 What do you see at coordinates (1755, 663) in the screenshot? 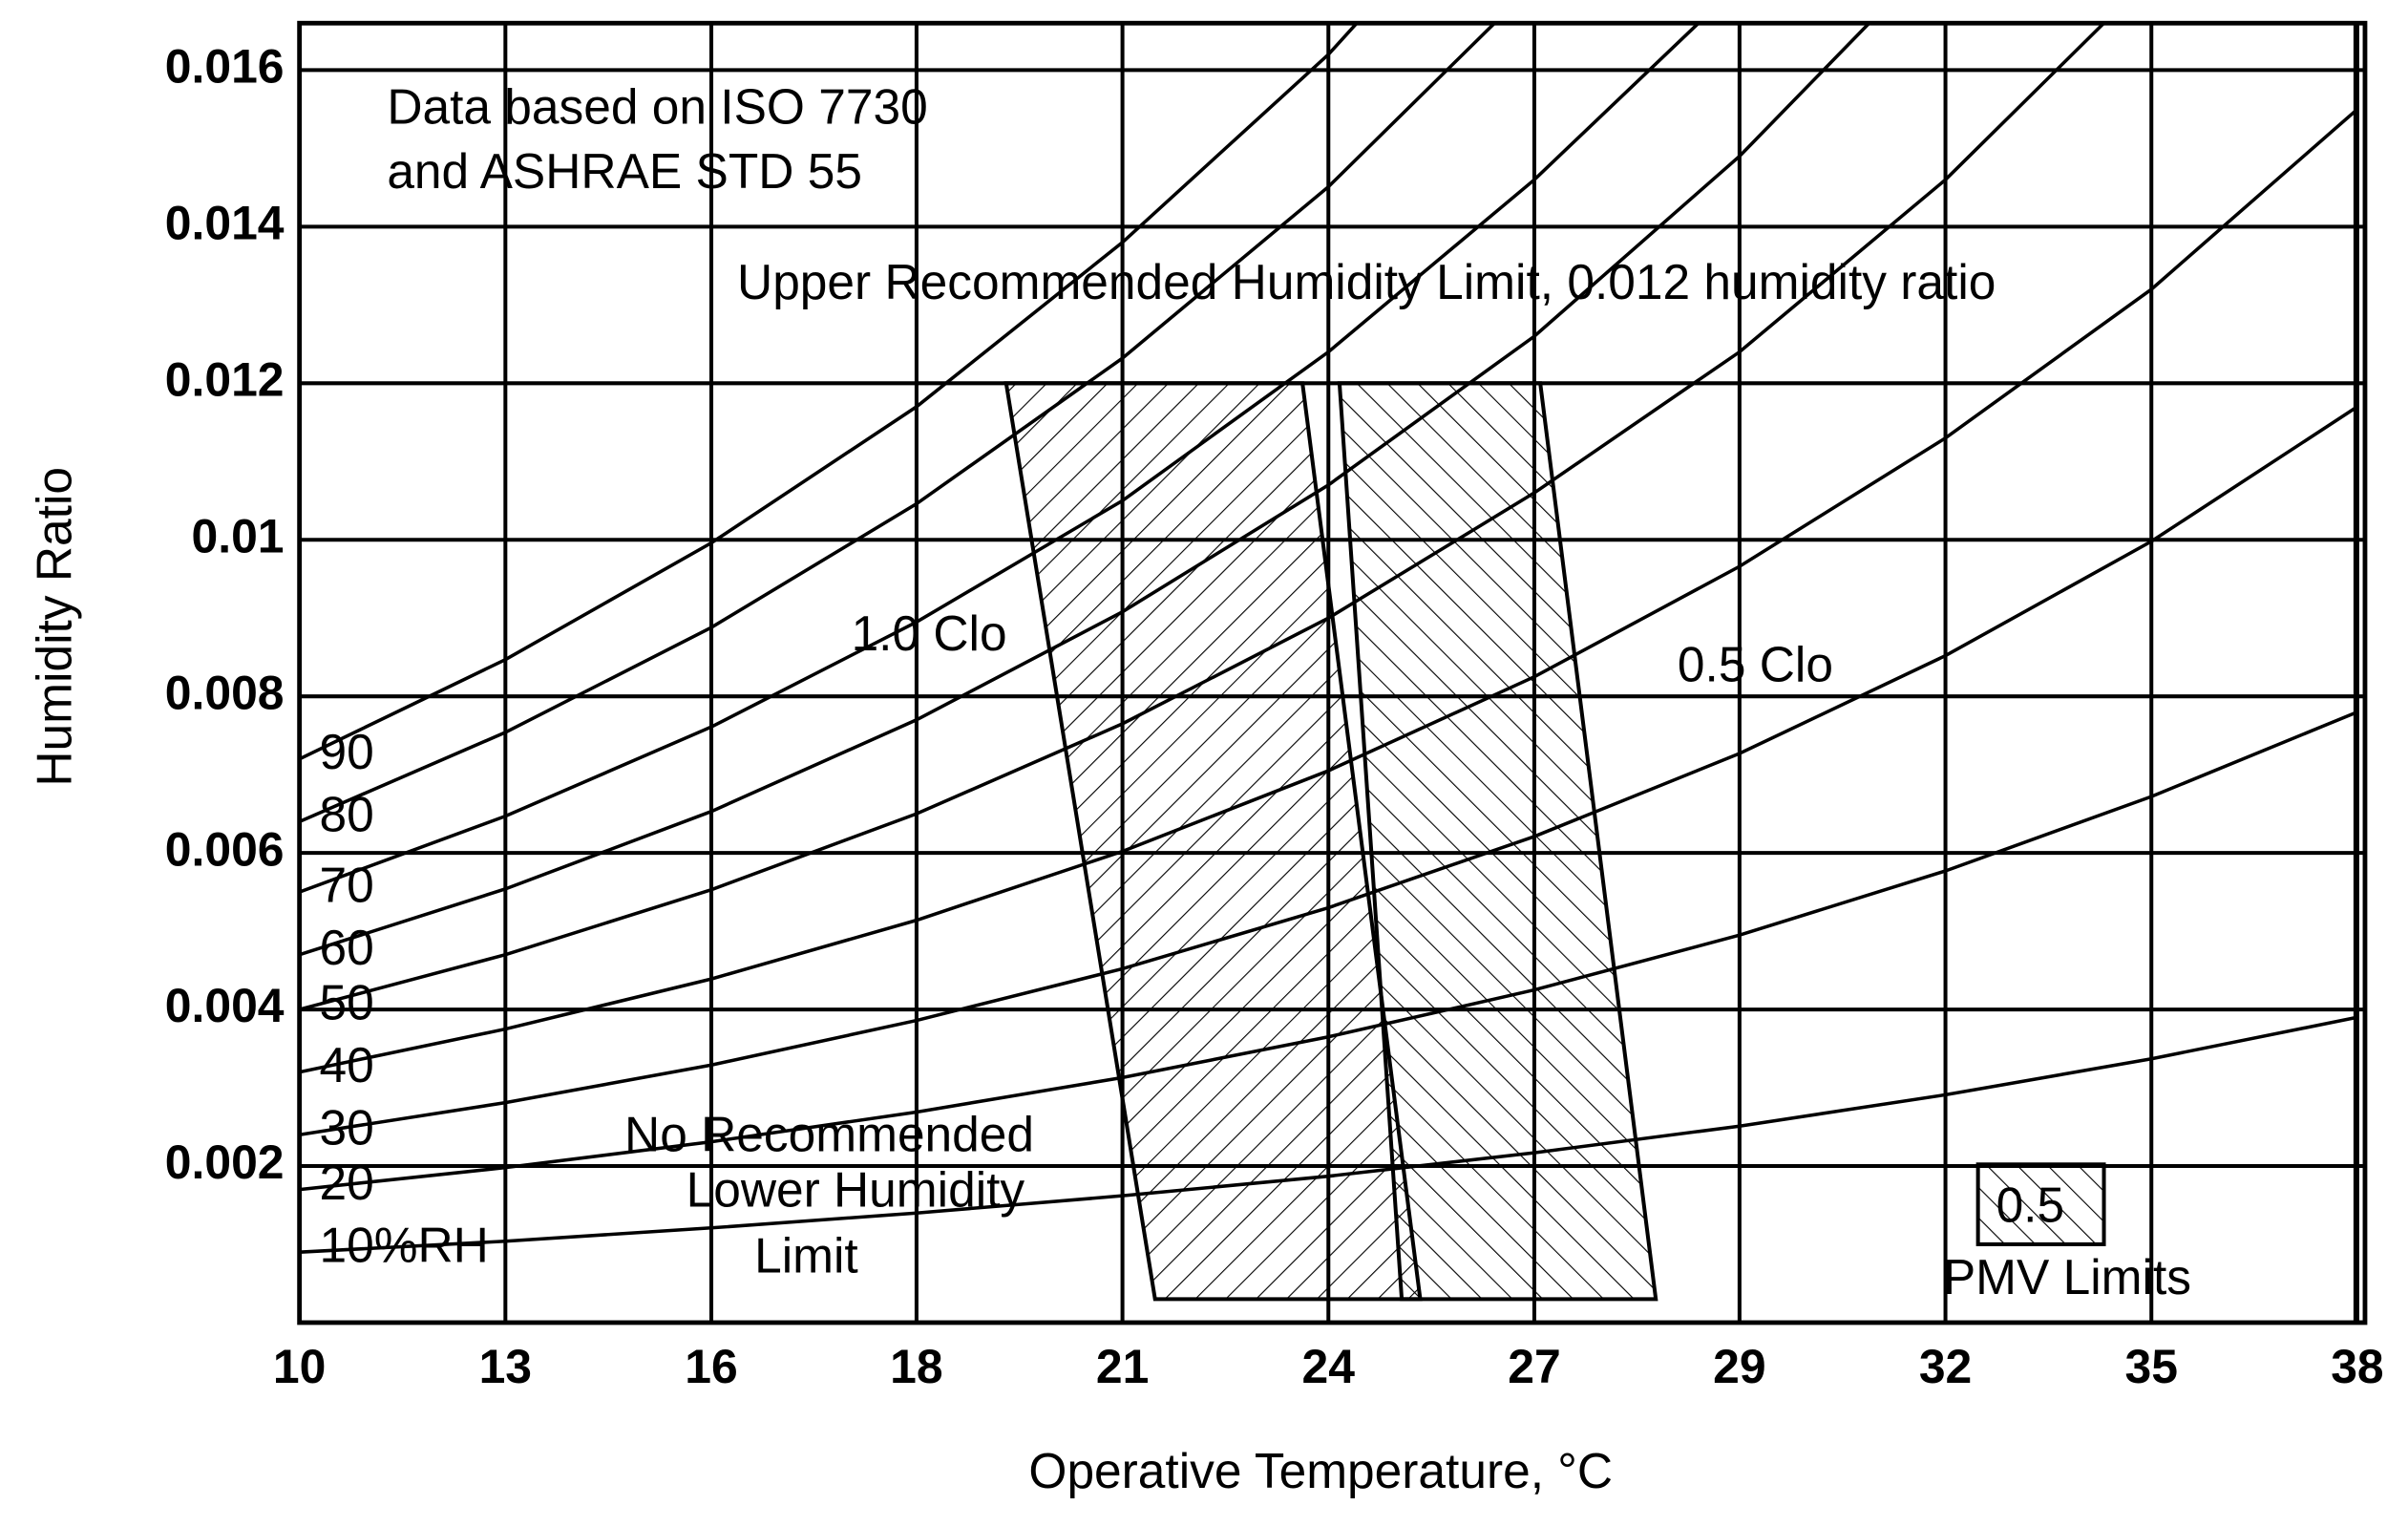
I see `zone-label: 0.5 Clo` at bounding box center [1755, 663].